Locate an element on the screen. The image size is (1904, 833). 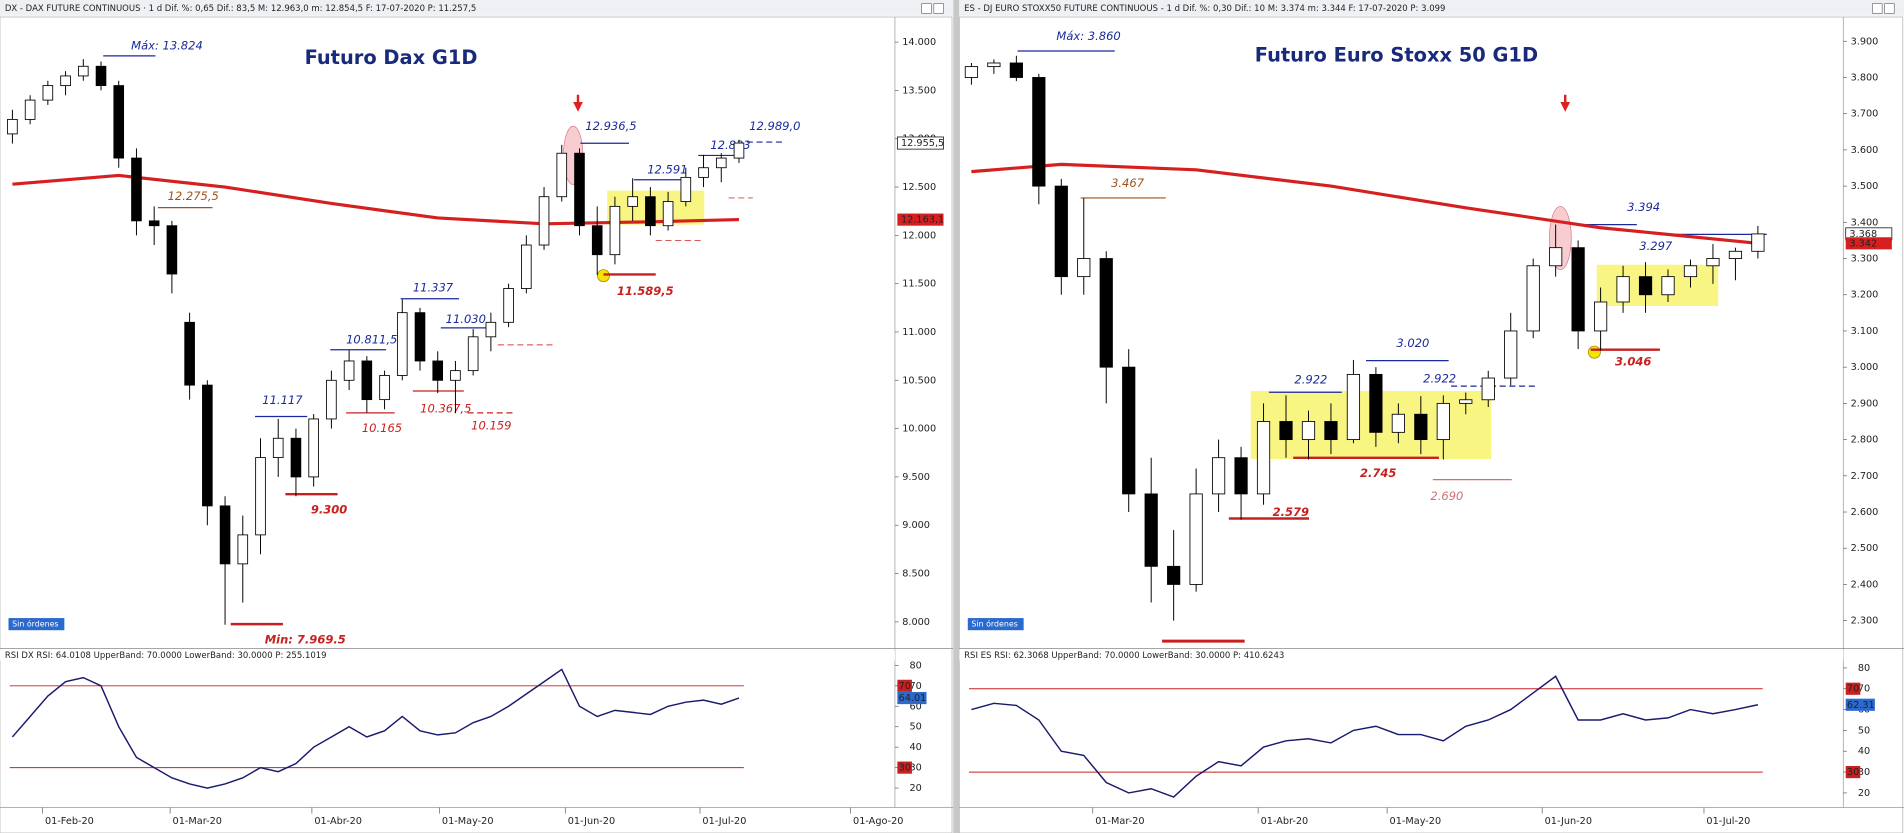
rsi-band-label: 30 is located at coordinates (1853, 772).